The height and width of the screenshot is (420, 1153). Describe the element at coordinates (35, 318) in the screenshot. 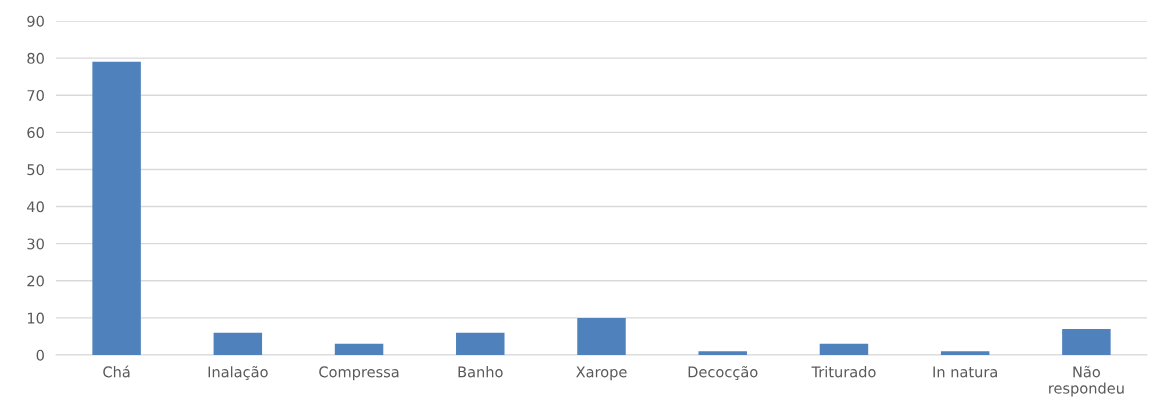

I see `y-tick-label: 10` at that location.